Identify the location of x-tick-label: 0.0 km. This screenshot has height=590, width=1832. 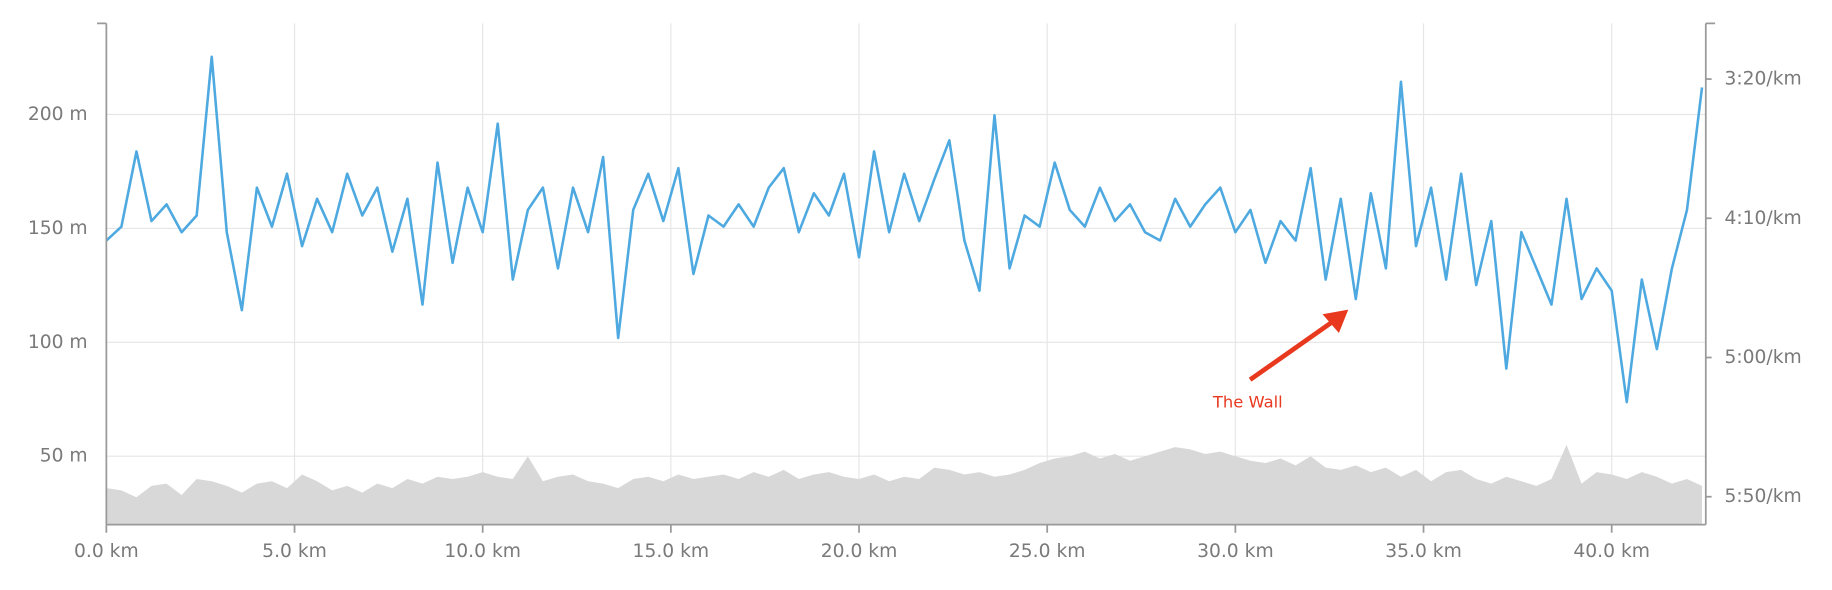
(106, 551).